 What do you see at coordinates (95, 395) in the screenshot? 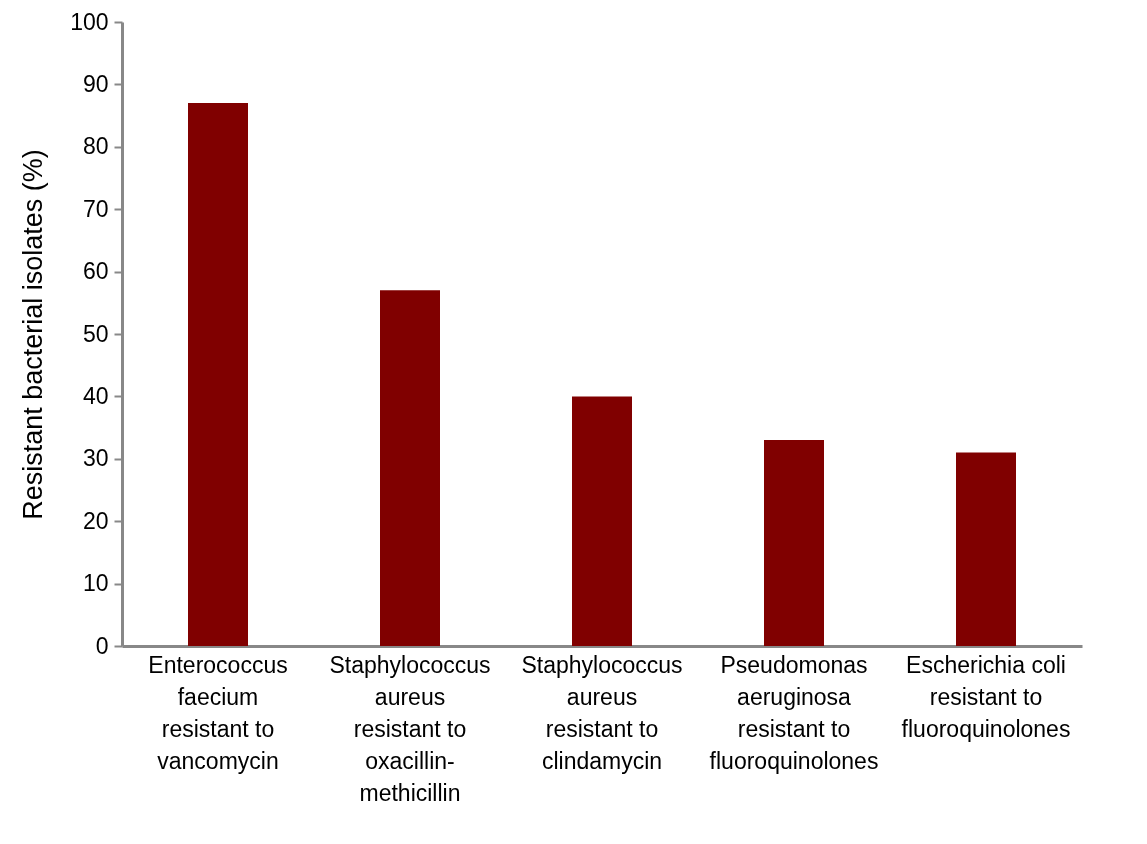
I see `y-tick-label: 40` at bounding box center [95, 395].